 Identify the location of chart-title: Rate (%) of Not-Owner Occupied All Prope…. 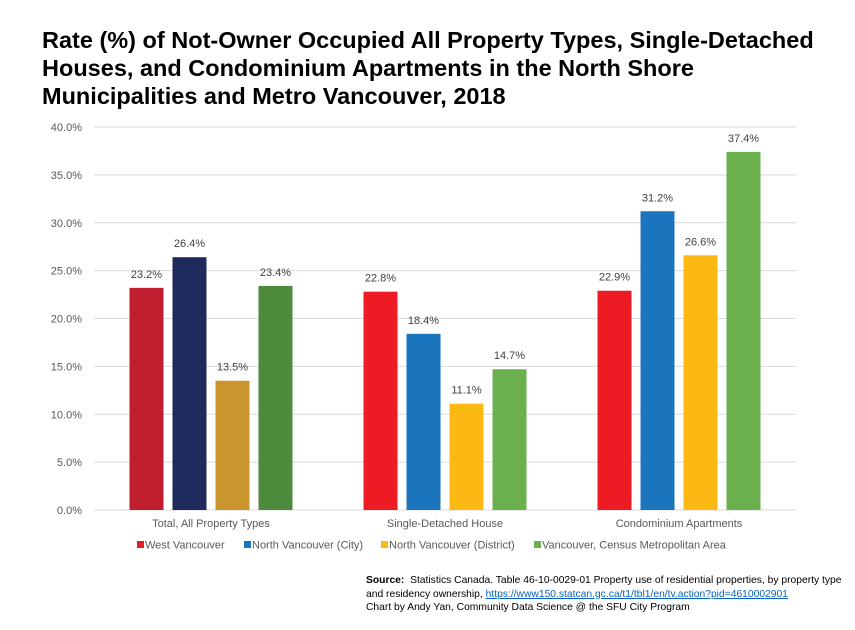
(428, 68).